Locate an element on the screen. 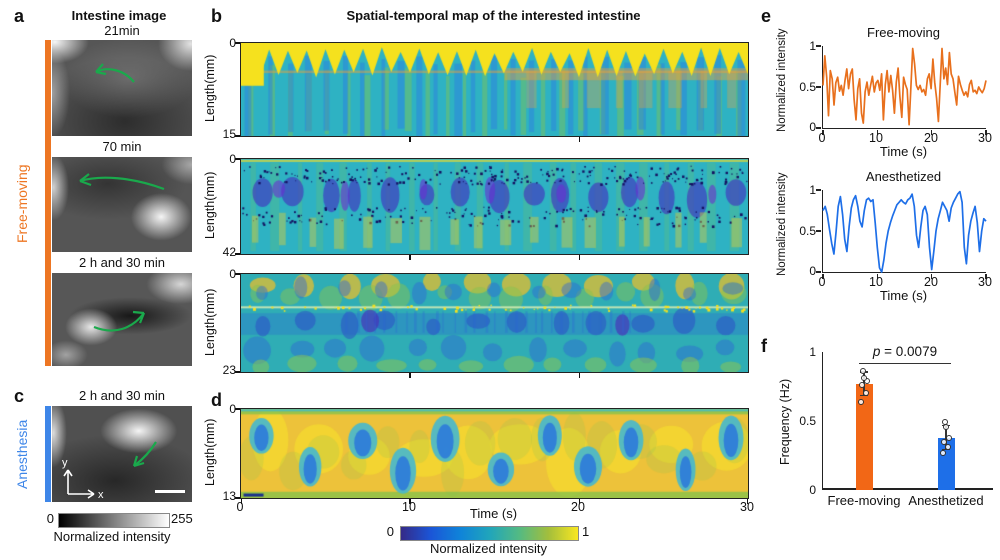  f-category-anesthetized: Anesthetized is located at coordinates (946, 500).